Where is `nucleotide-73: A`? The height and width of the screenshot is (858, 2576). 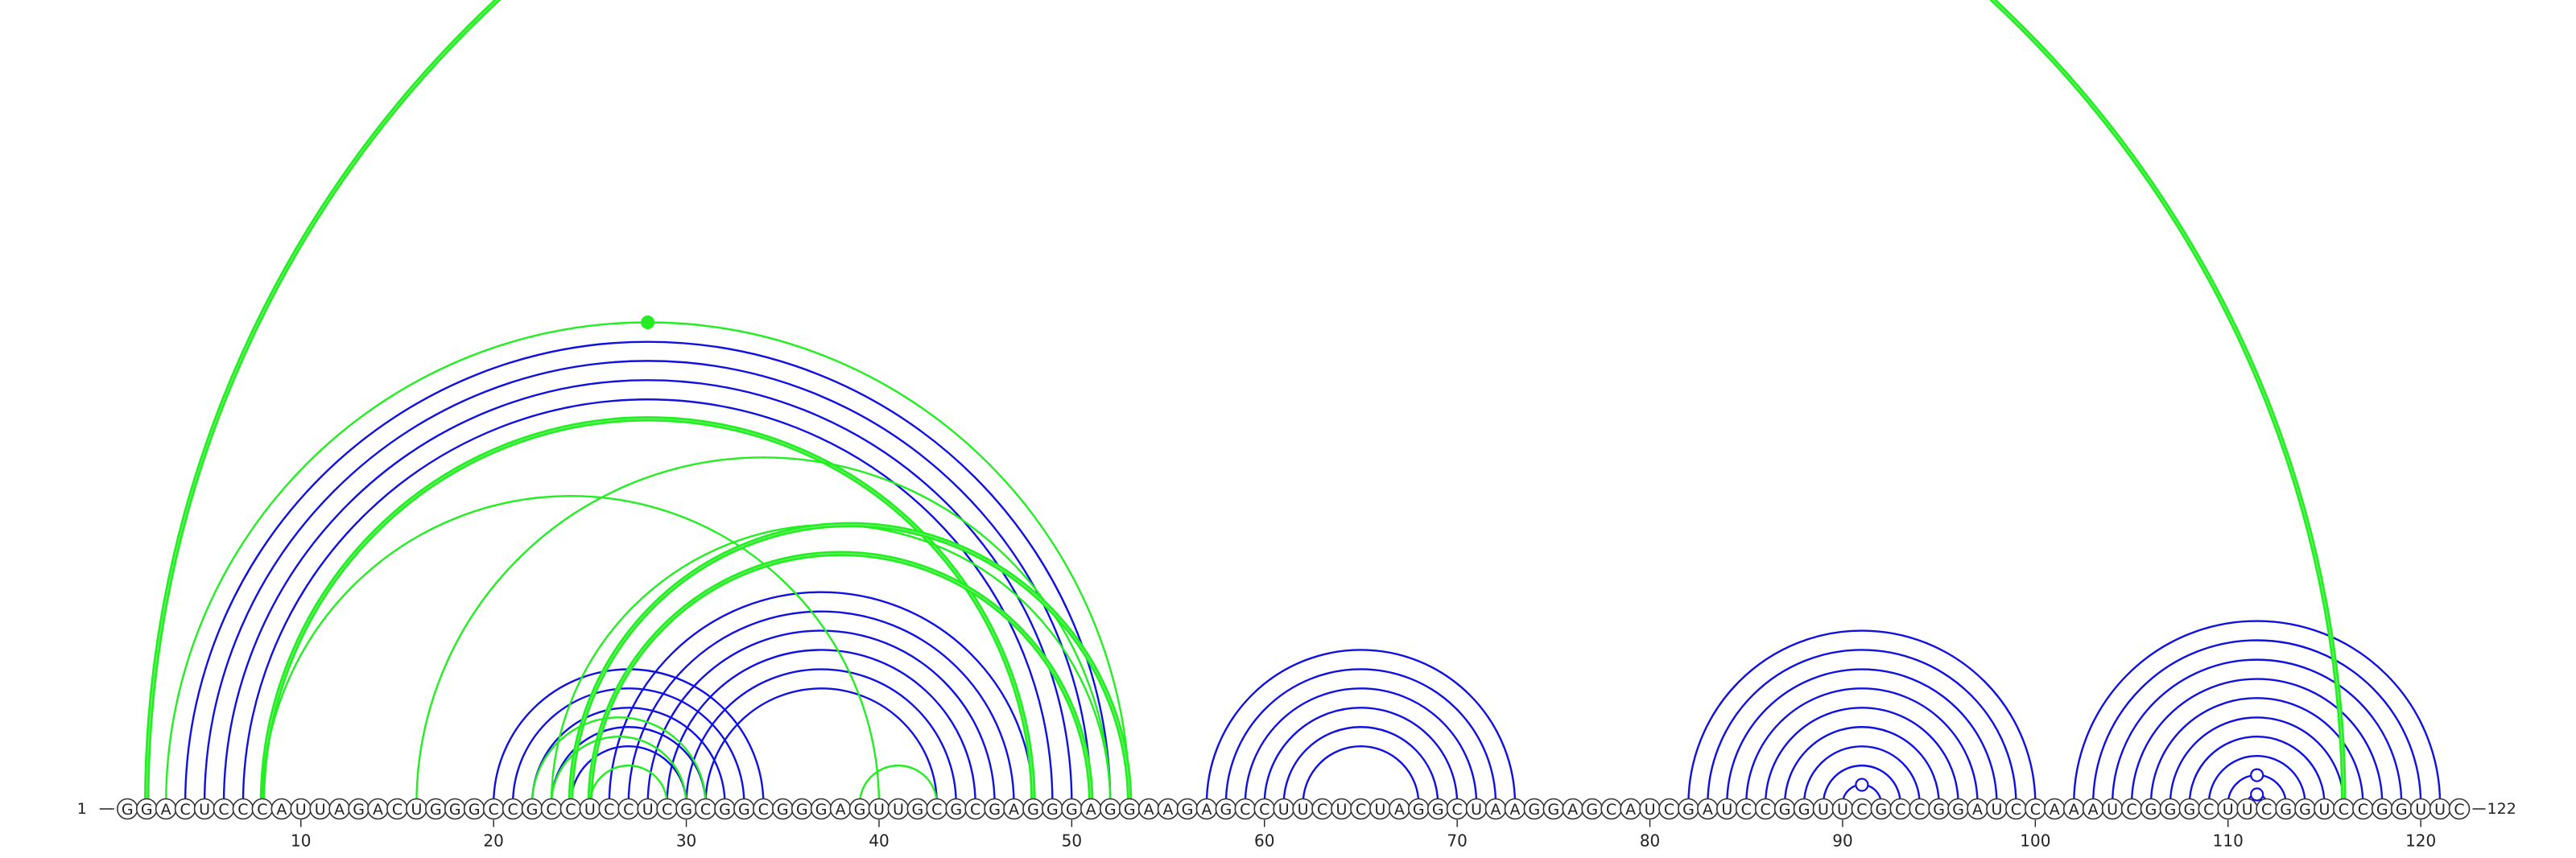 nucleotide-73: A is located at coordinates (1515, 809).